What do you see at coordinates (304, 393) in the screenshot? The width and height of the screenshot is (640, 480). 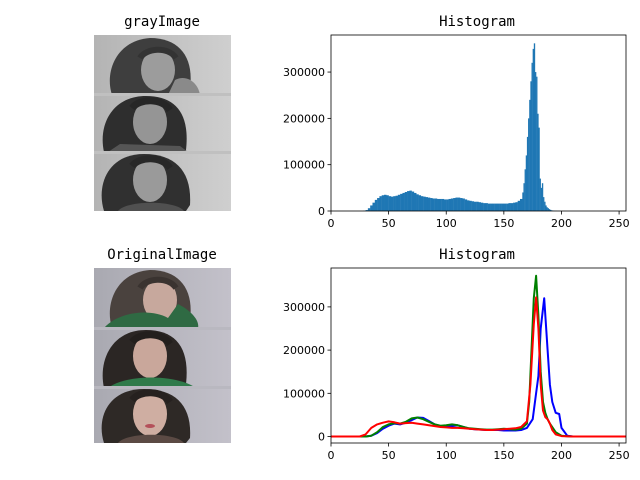 I see `color-hist-y-tick-label: 100000` at bounding box center [304, 393].